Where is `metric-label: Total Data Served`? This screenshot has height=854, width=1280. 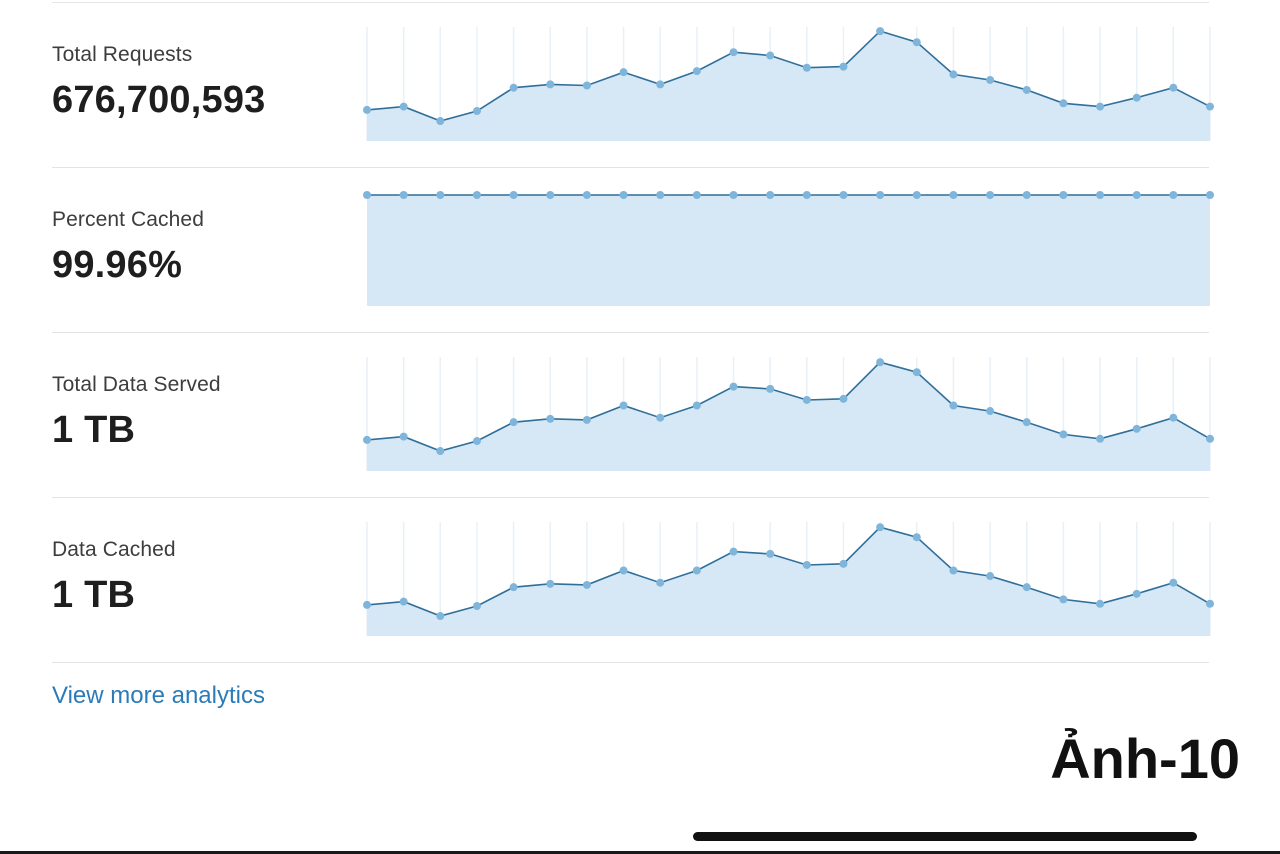 metric-label: Total Data Served is located at coordinates (136, 384).